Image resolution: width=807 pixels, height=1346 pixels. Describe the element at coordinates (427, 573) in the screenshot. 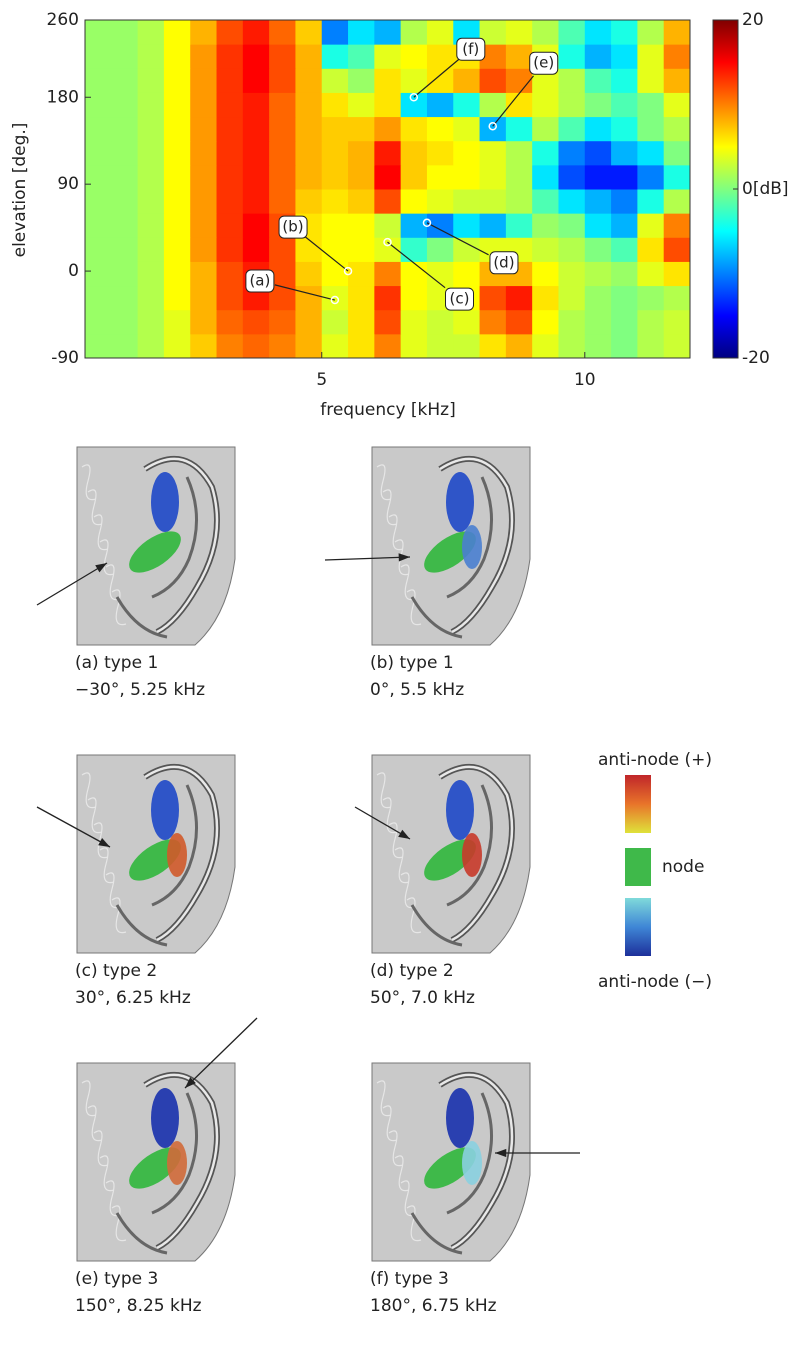

I see `ear-panel: (b) type 1 0°, 5.5 kHz` at that location.